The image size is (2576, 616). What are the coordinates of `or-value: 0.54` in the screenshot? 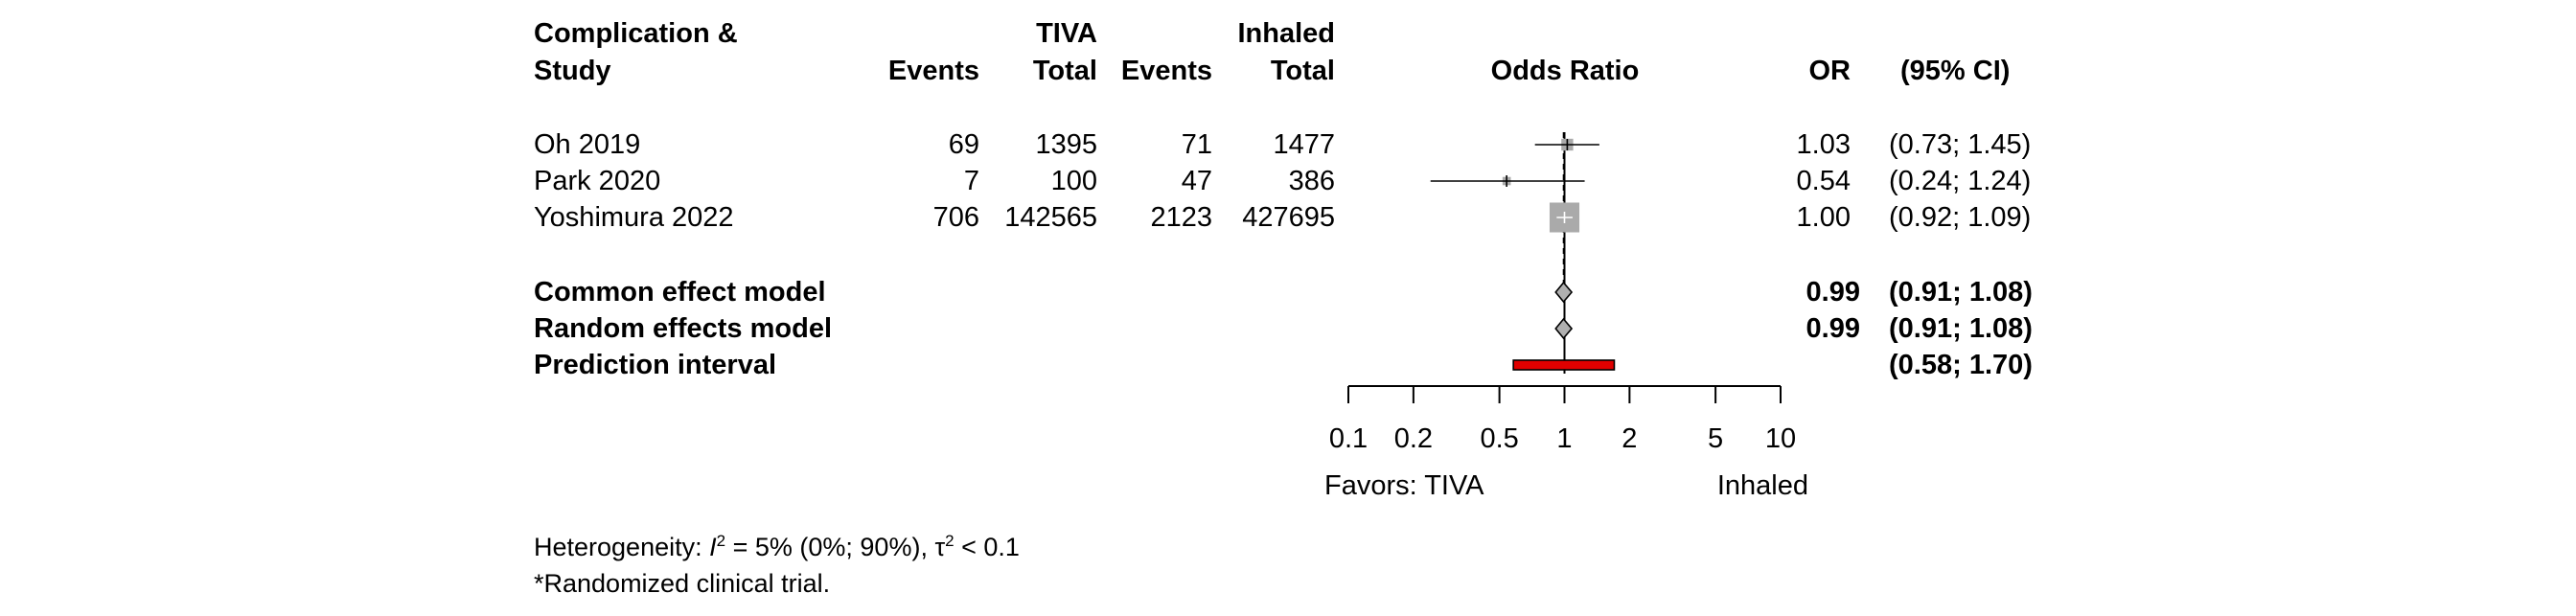 It's located at (1824, 181).